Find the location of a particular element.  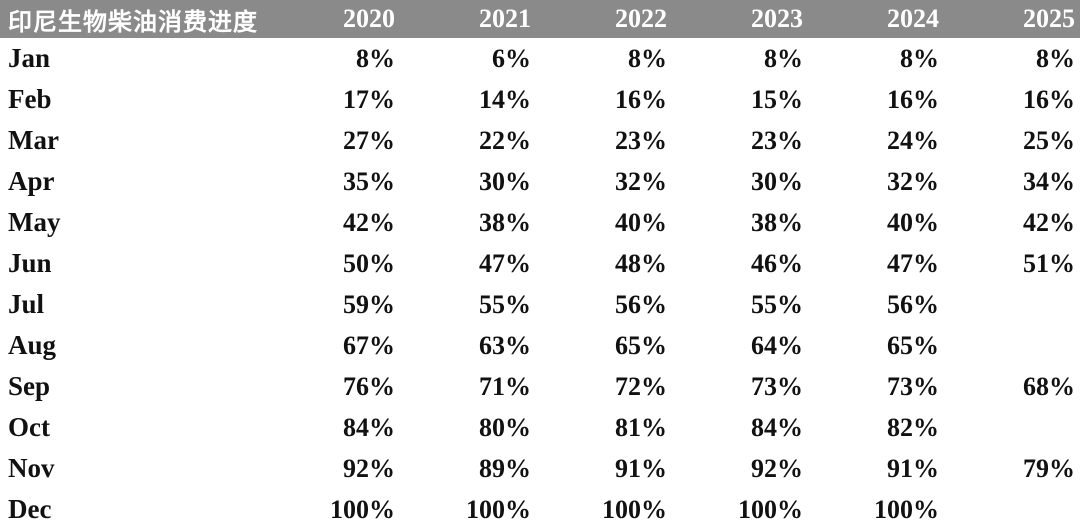

table-row: Aug 67% 63% 65% 64% 65% is located at coordinates (540, 345).